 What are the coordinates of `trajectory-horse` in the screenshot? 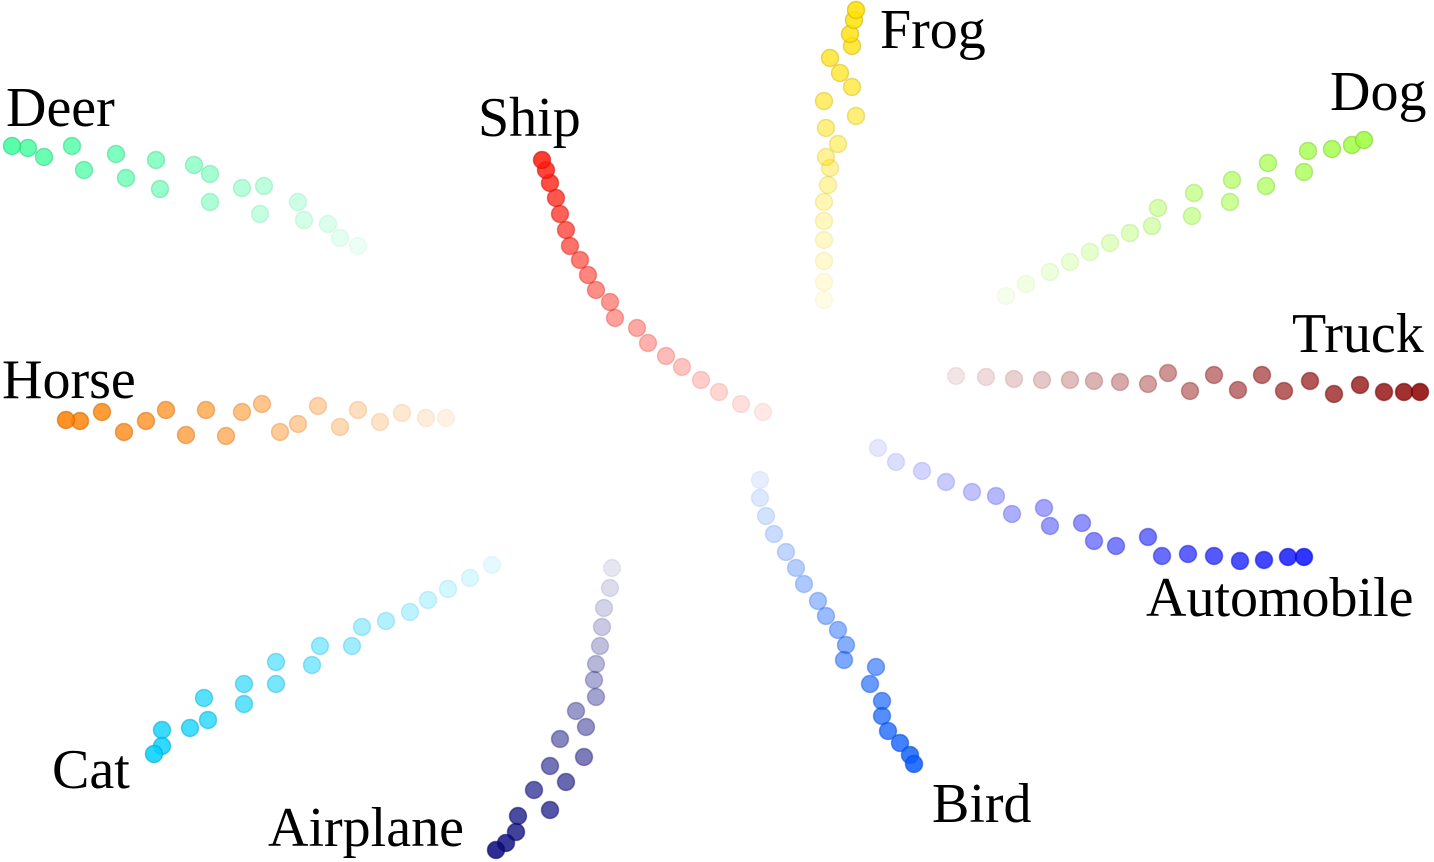 It's located at (256, 420).